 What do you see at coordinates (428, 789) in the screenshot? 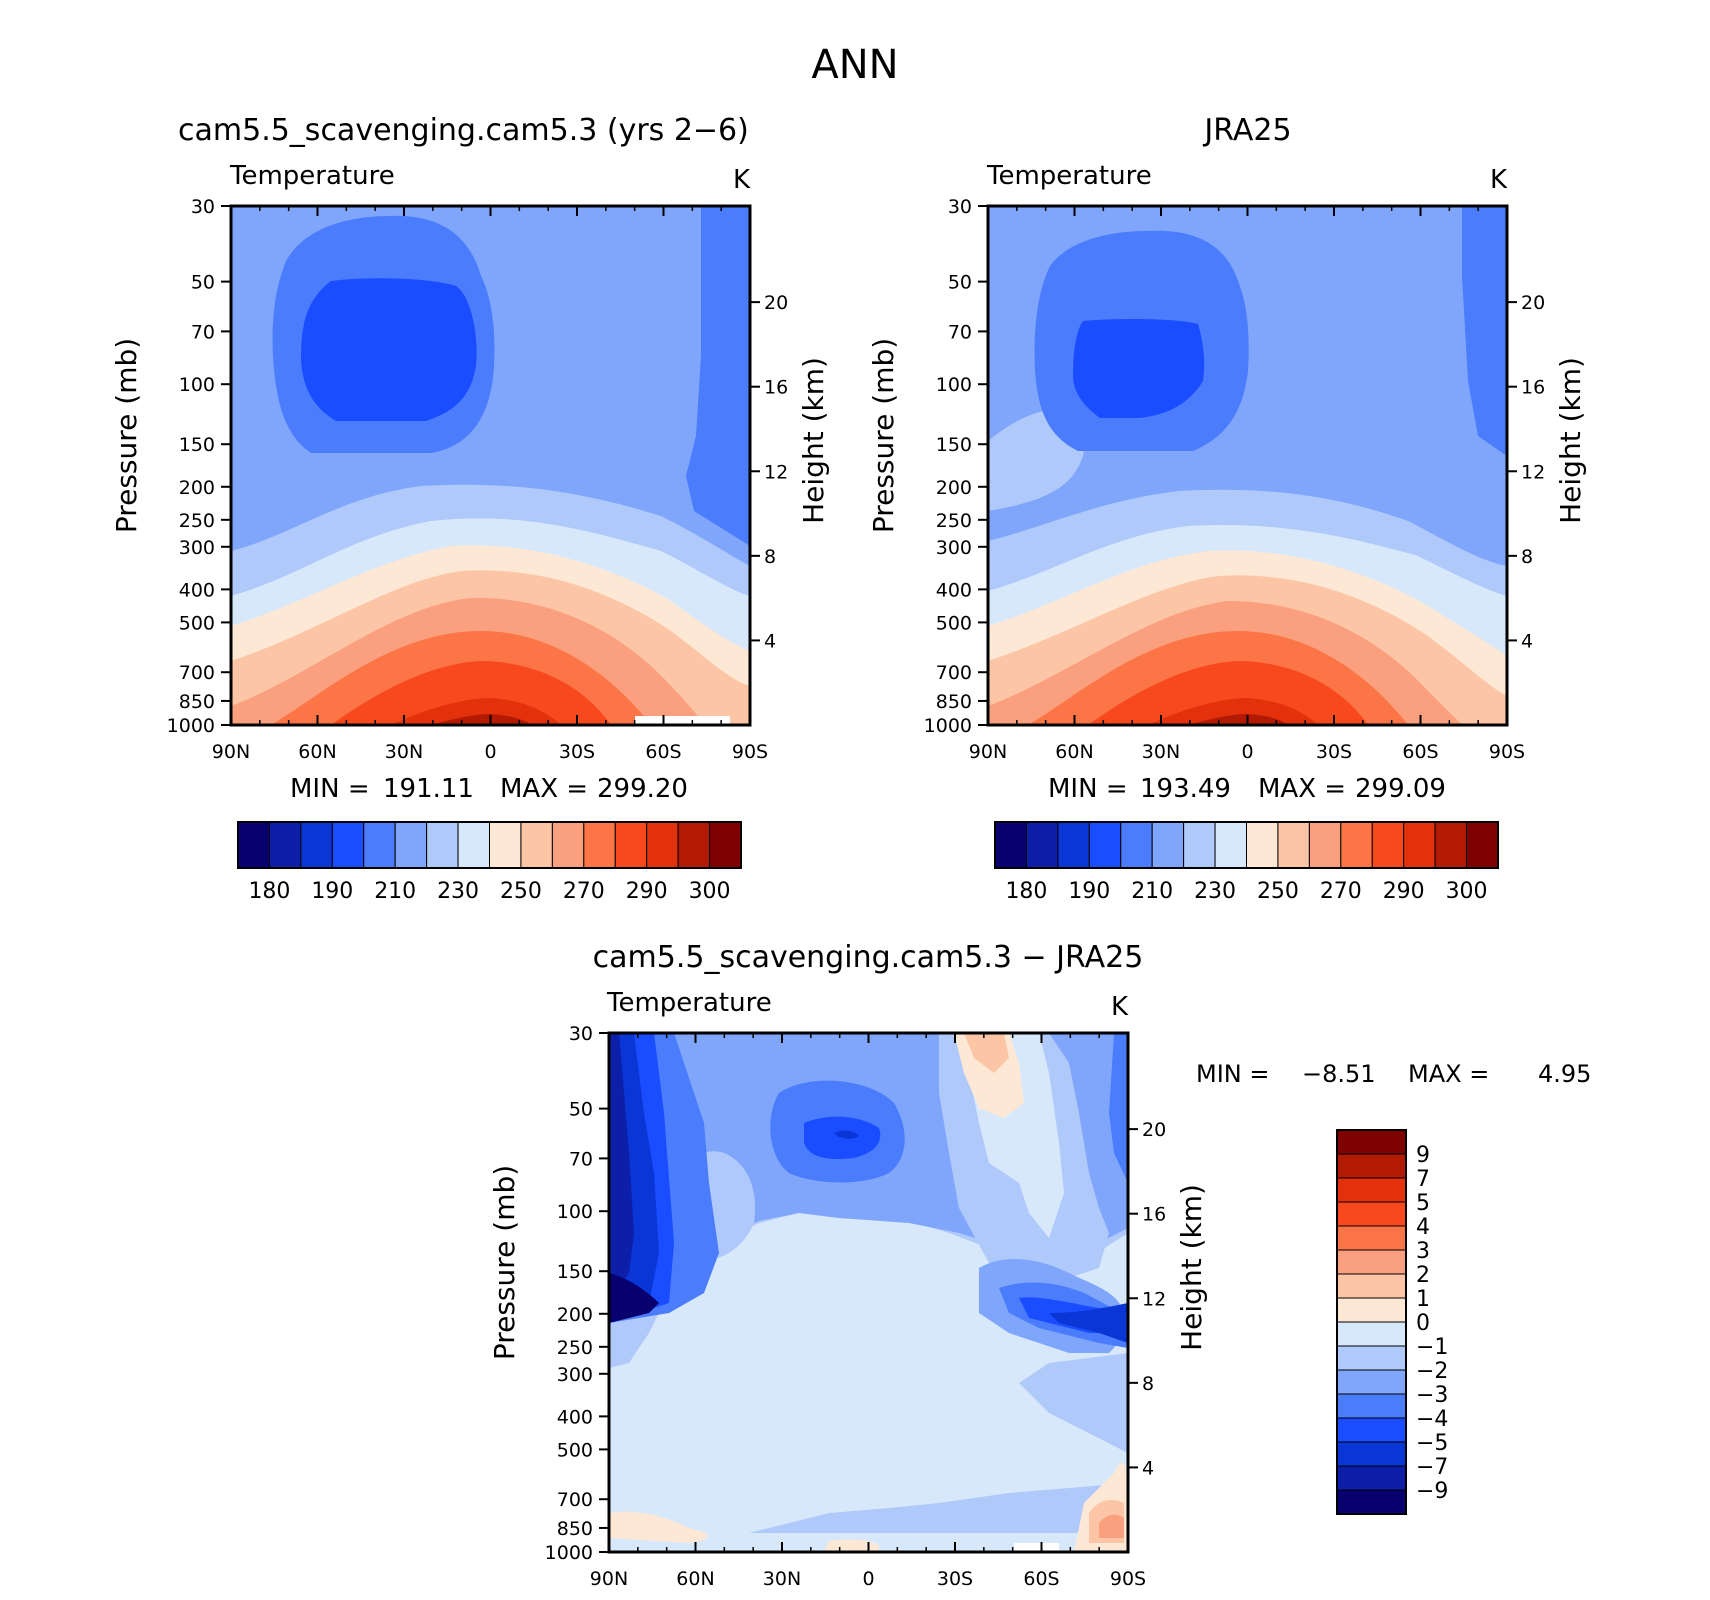
I see `min-value-model: 191.11` at bounding box center [428, 789].